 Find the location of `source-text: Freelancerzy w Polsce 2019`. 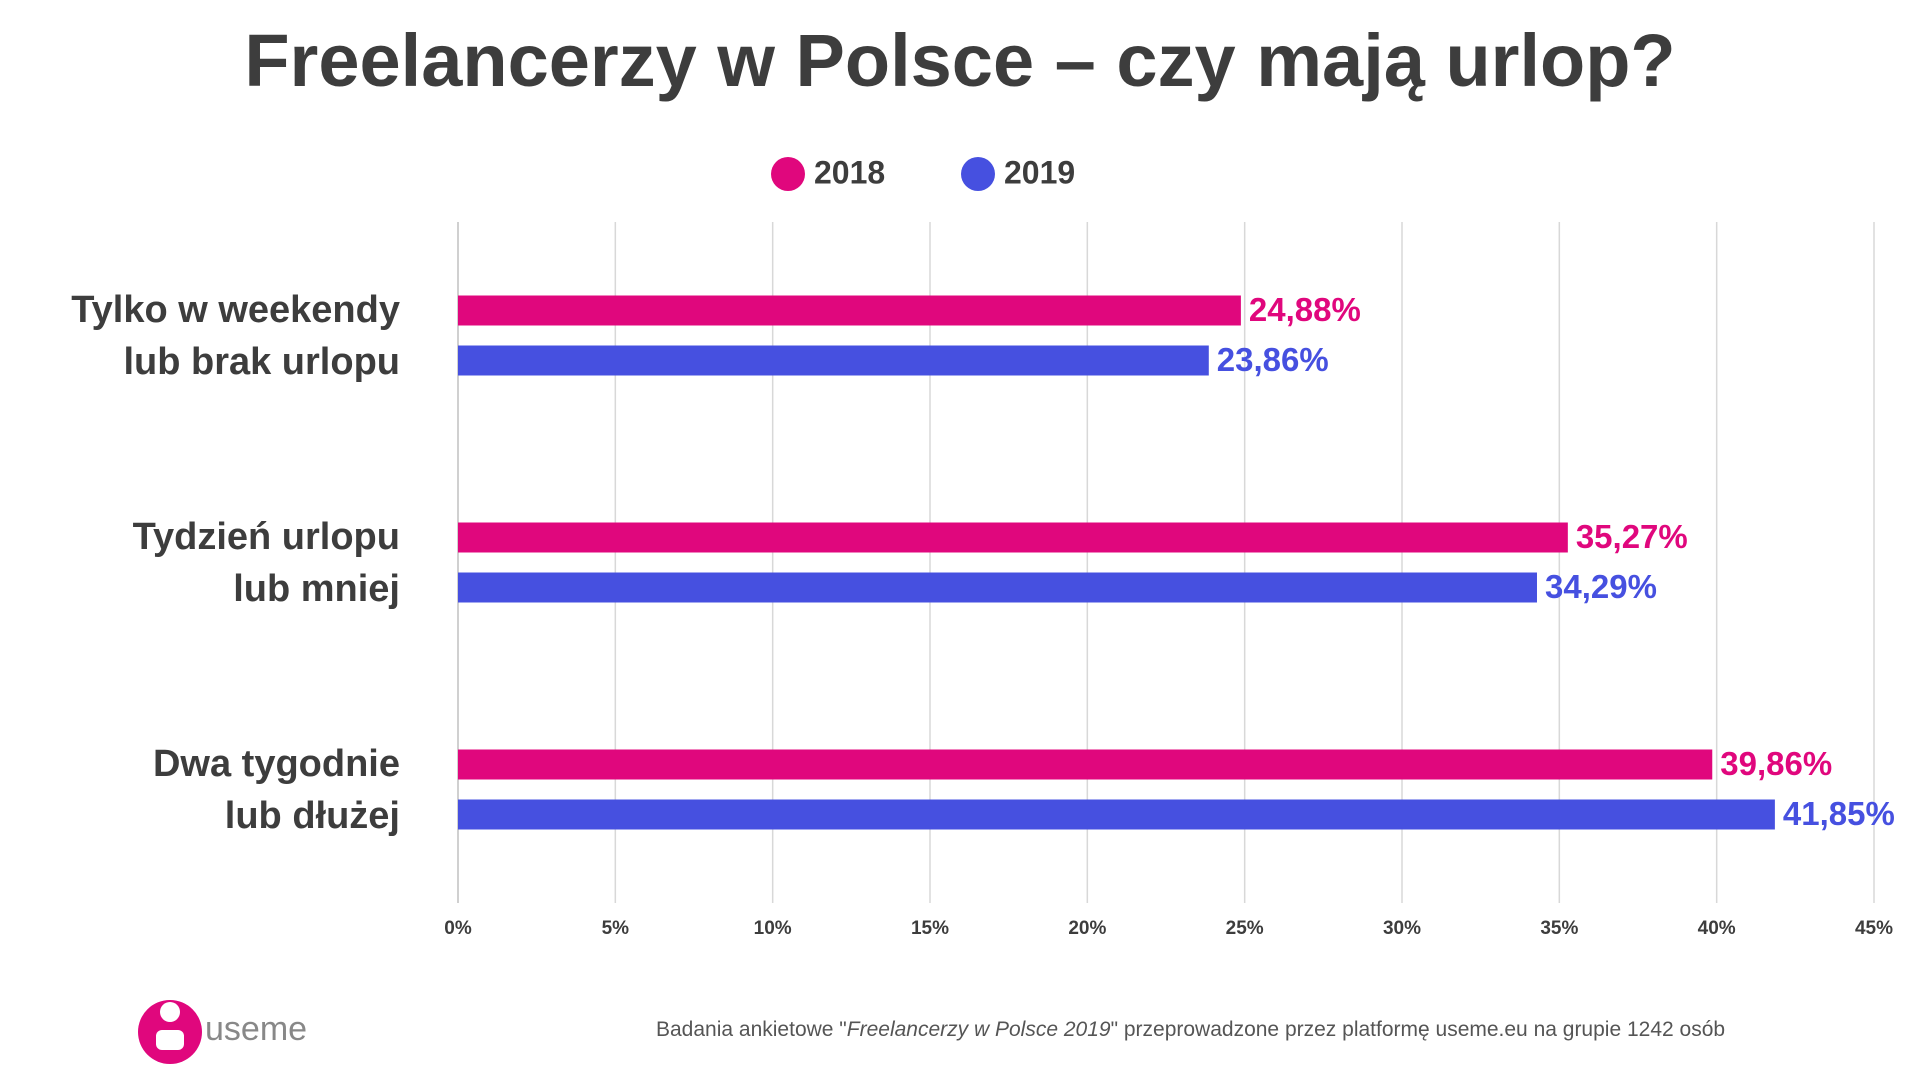

source-text: Freelancerzy w Polsce 2019 is located at coordinates (978, 1029).